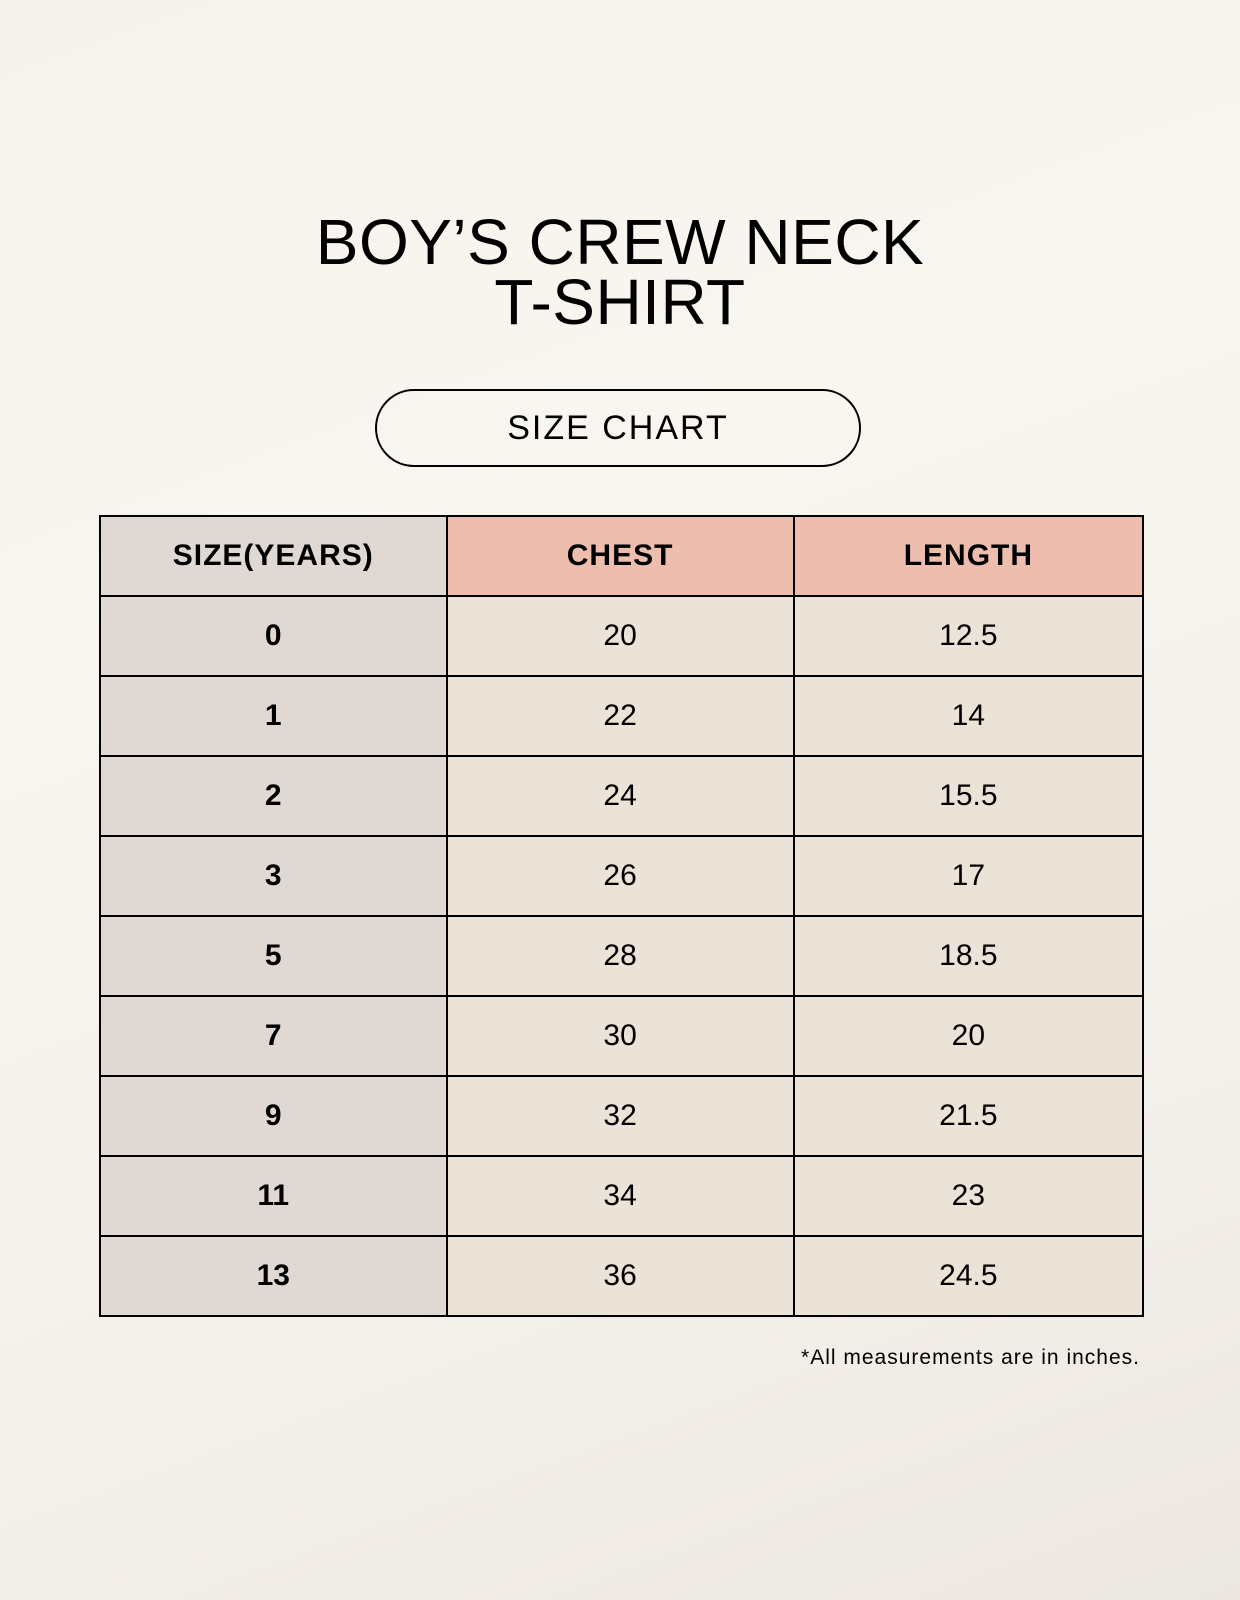 The width and height of the screenshot is (1240, 1600). I want to click on table-row: 3 26 17, so click(622, 876).